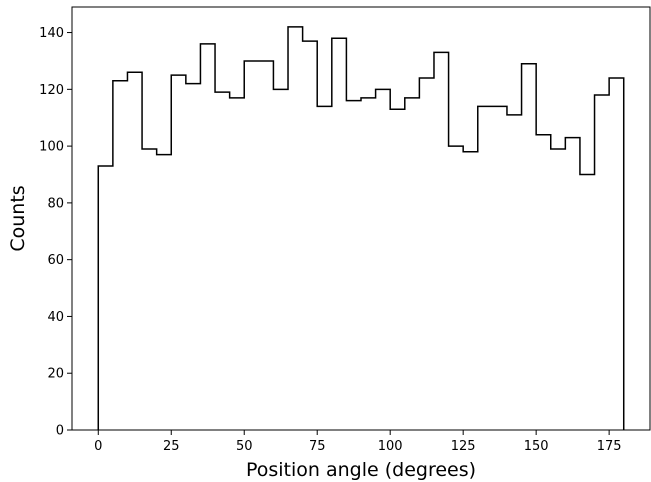 This screenshot has height=482, width=651. Describe the element at coordinates (60, 431) in the screenshot. I see `y-tick-label: 0` at that location.